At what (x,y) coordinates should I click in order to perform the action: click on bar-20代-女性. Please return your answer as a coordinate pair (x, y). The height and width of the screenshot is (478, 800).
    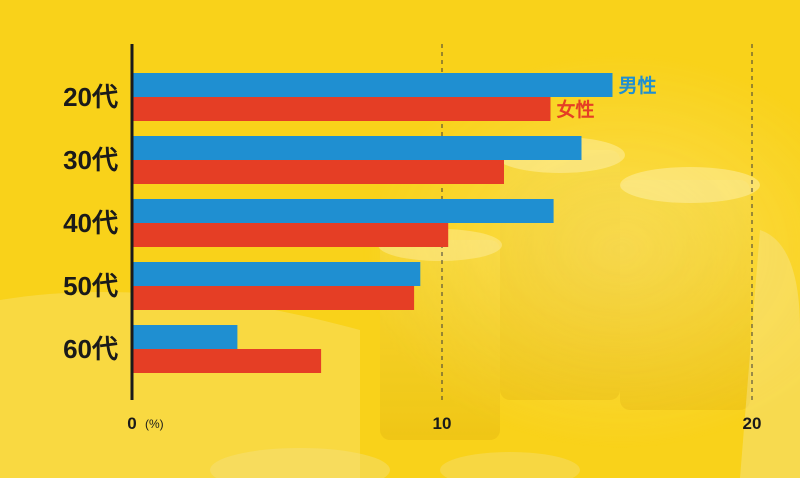
    Looking at the image, I should click on (341, 109).